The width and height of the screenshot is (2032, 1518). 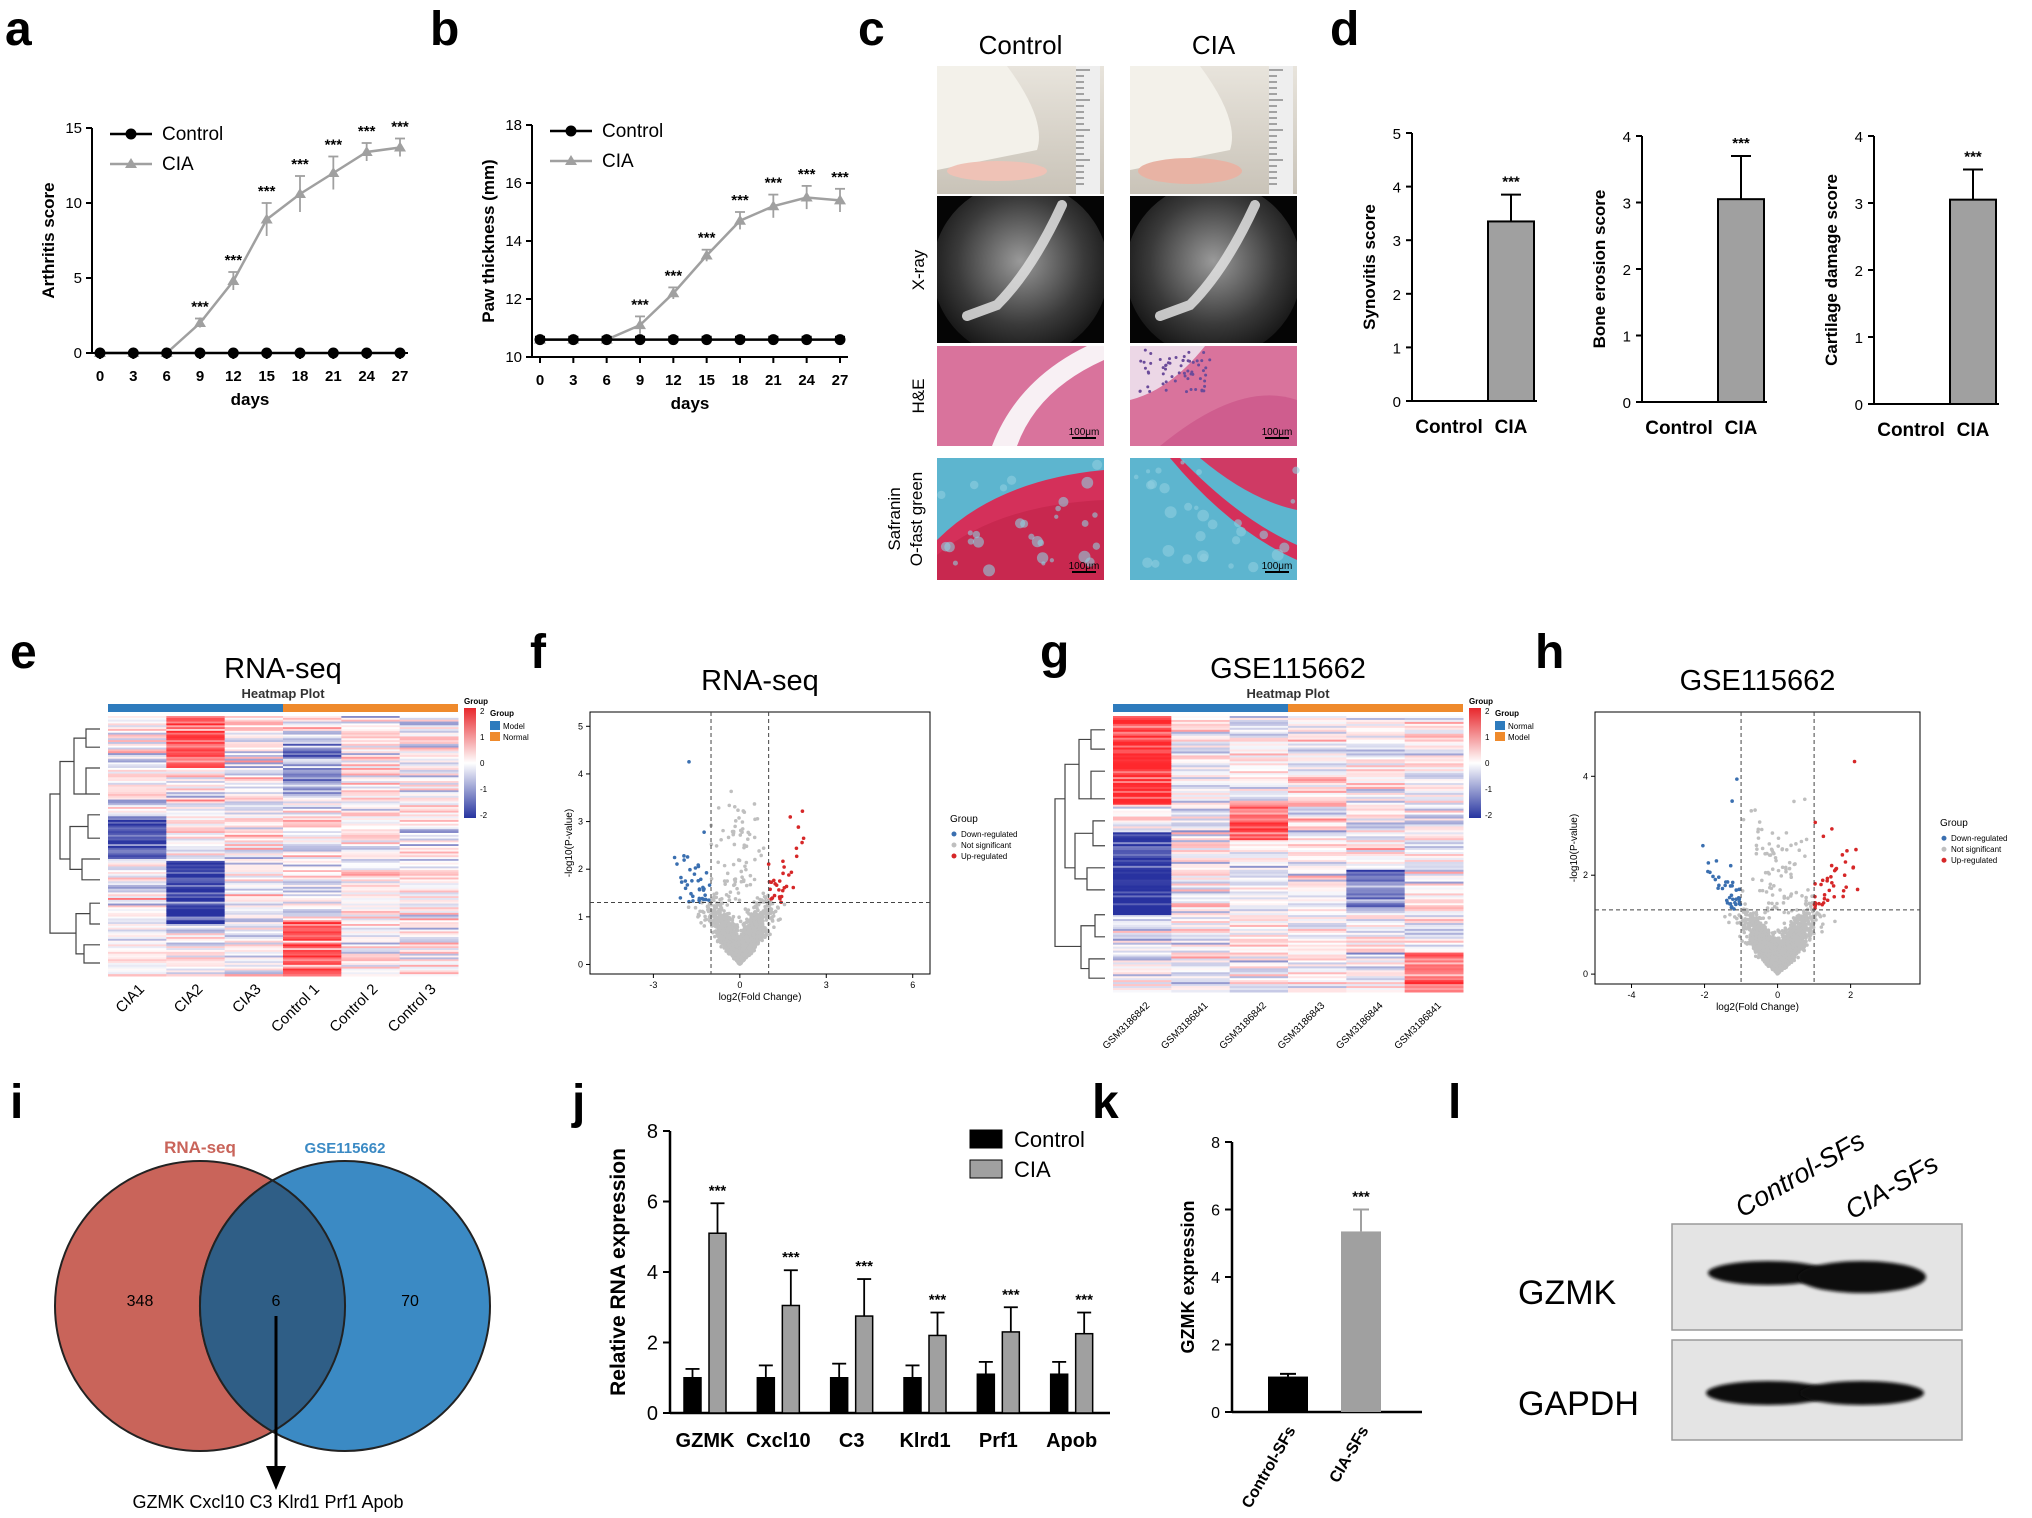 I want to click on volcano-title: GSE115662, so click(x=1758, y=681).